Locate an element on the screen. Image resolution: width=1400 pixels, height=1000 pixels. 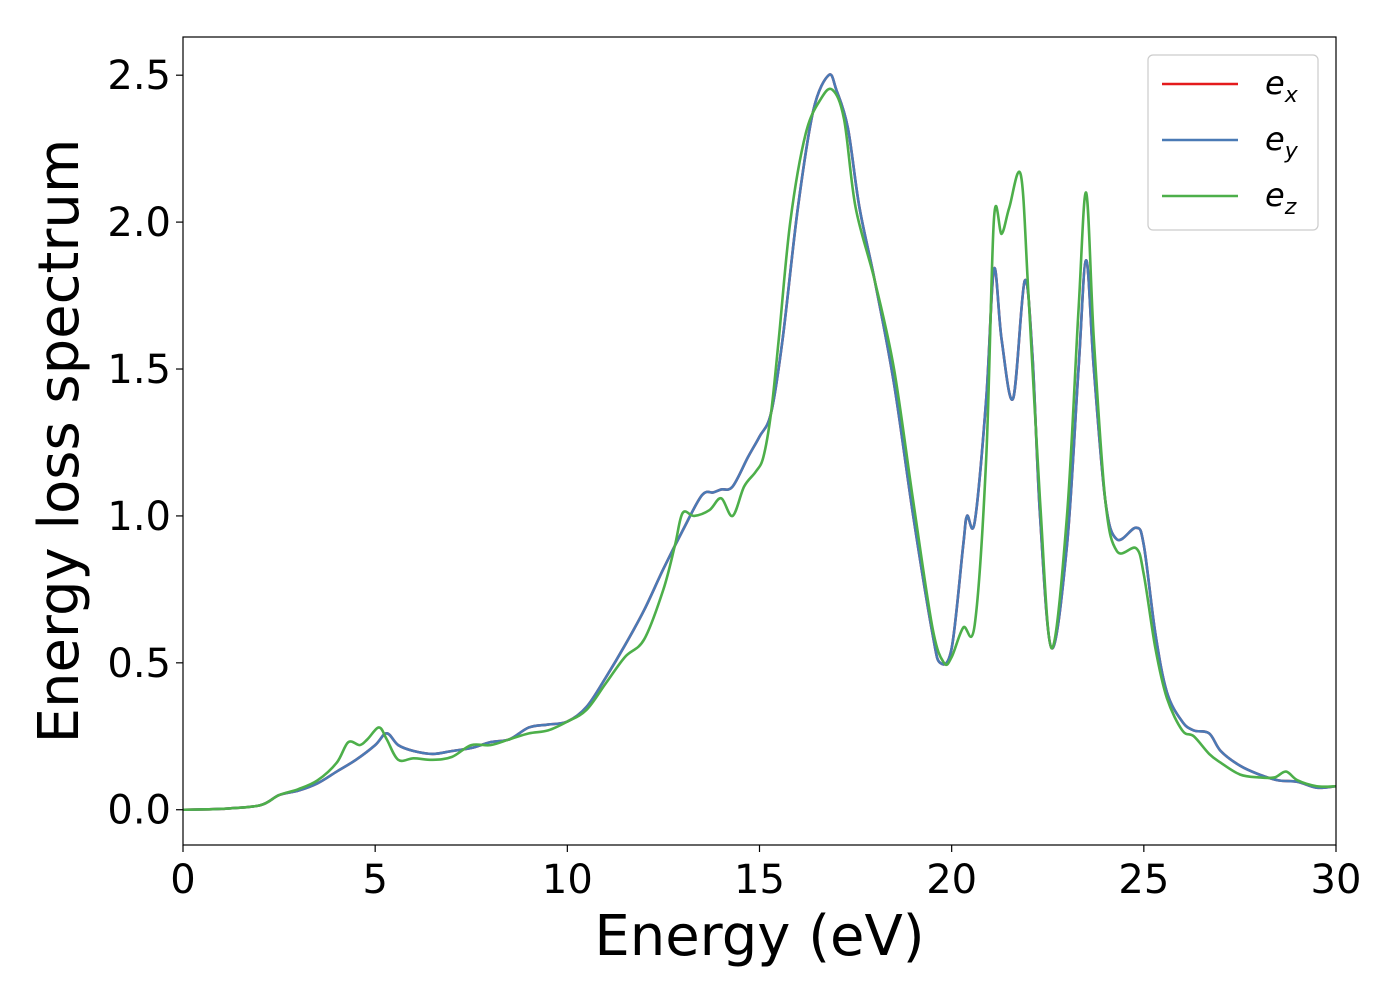
x-tick-label: 0 is located at coordinates (182, 880).